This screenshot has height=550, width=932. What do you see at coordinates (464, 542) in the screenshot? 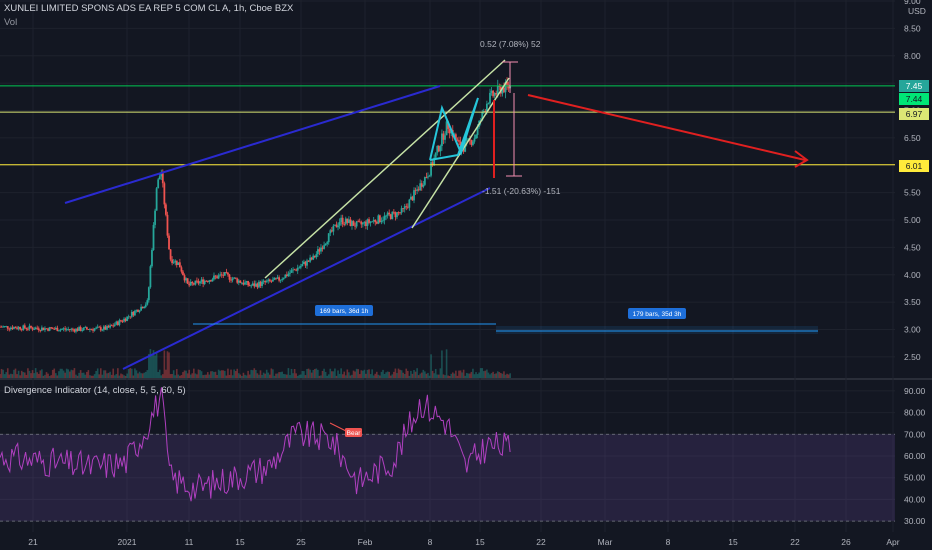
I see `time-axis: 21 2021 11 15 25 Feb 8 15 22 Mar 8 15 22 26 Apr` at bounding box center [464, 542].